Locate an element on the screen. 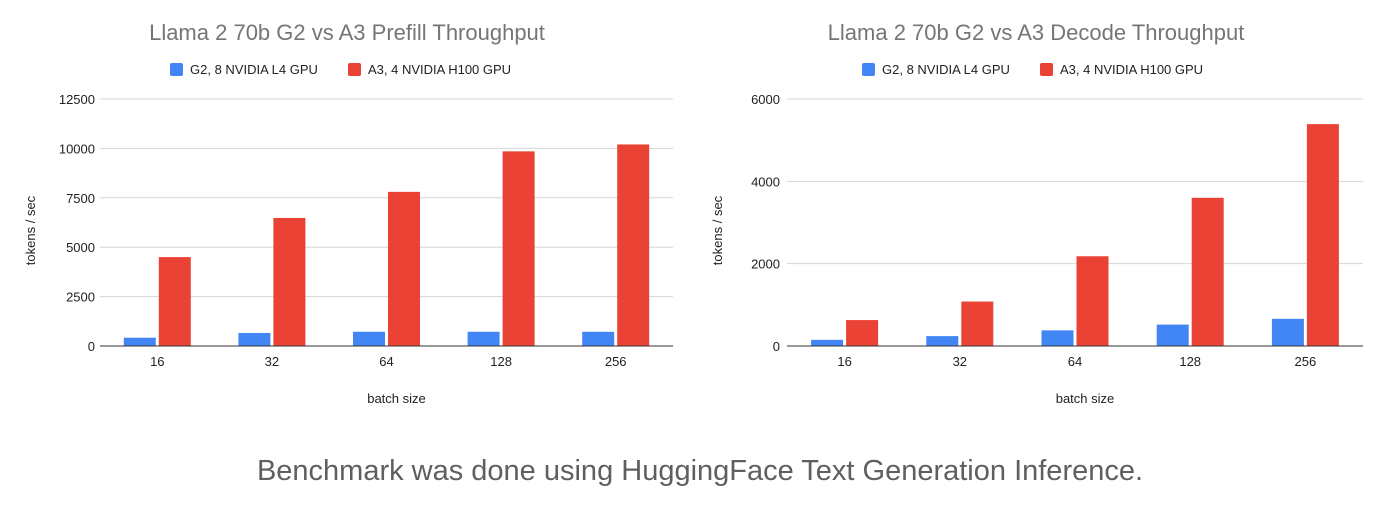 This screenshot has height=514, width=1400. y-tick-label: 12500 is located at coordinates (77, 99).